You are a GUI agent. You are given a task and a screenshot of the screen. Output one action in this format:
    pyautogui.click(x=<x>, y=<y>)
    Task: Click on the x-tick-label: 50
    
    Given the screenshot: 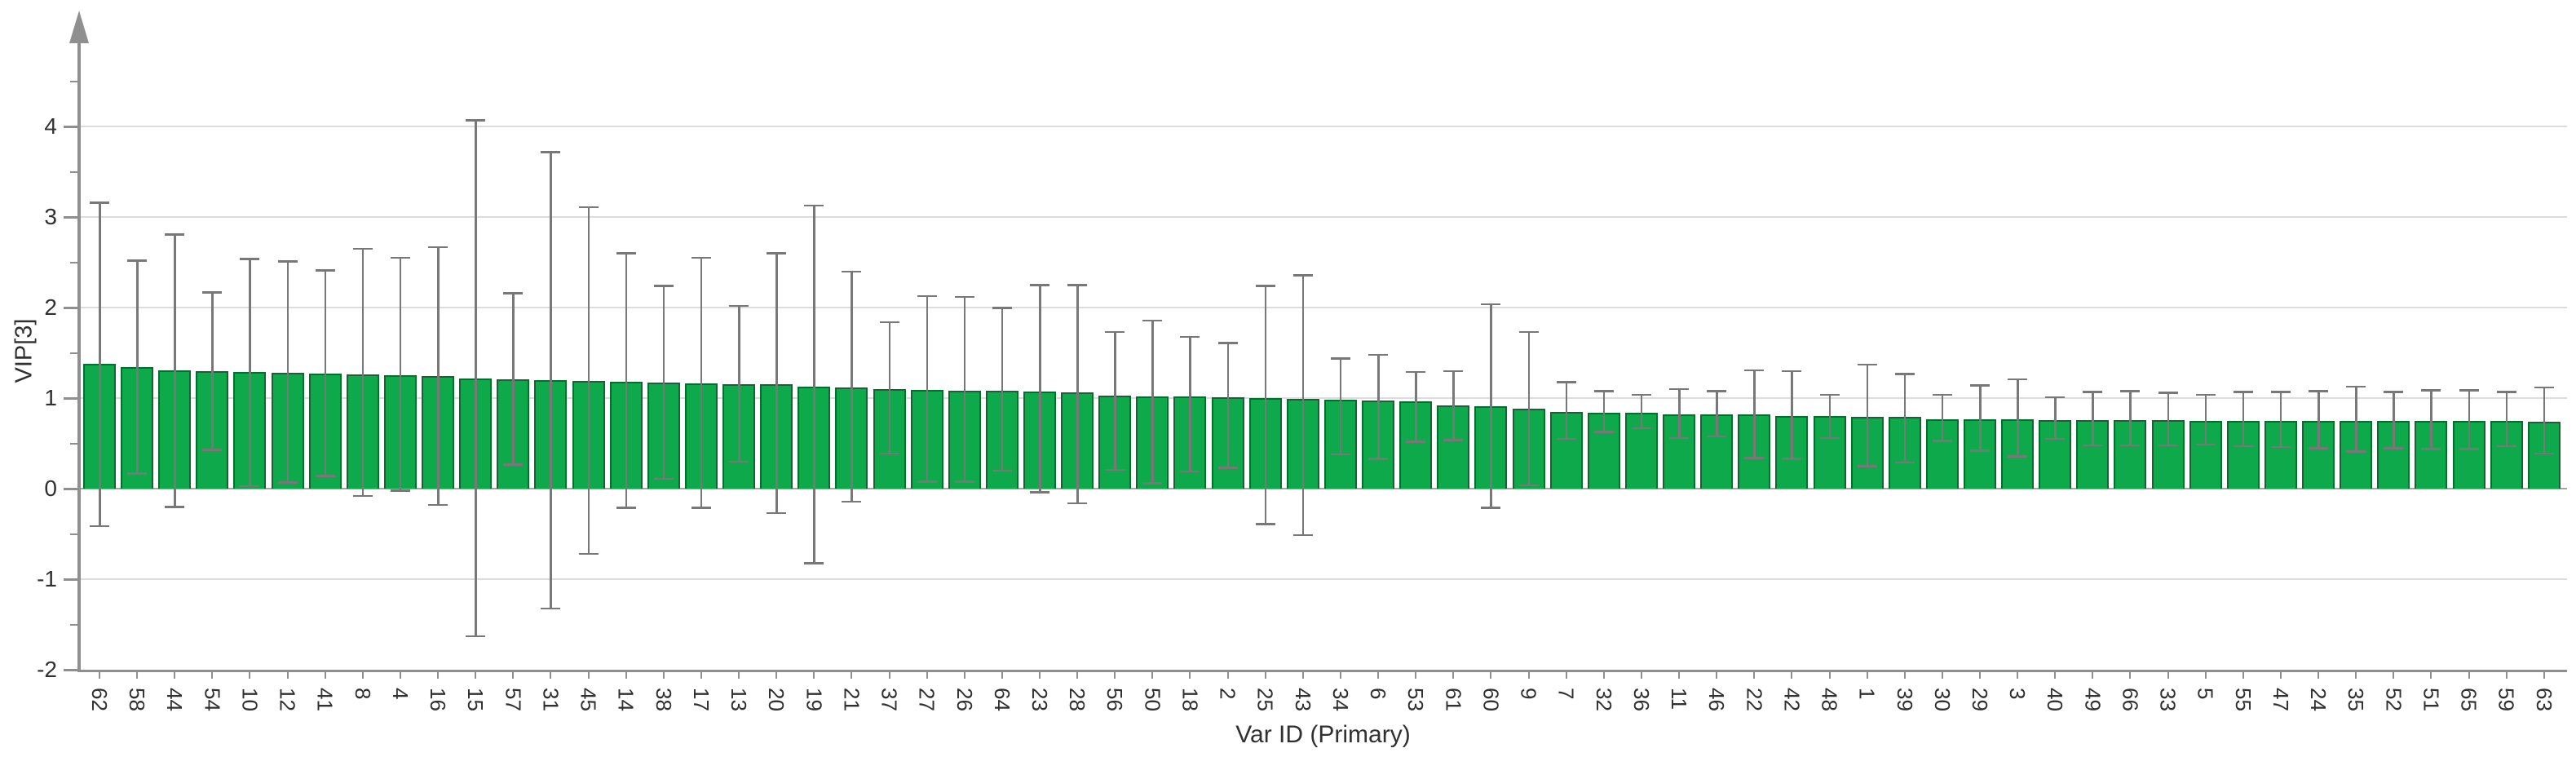 What is the action you would take?
    pyautogui.click(x=1152, y=699)
    